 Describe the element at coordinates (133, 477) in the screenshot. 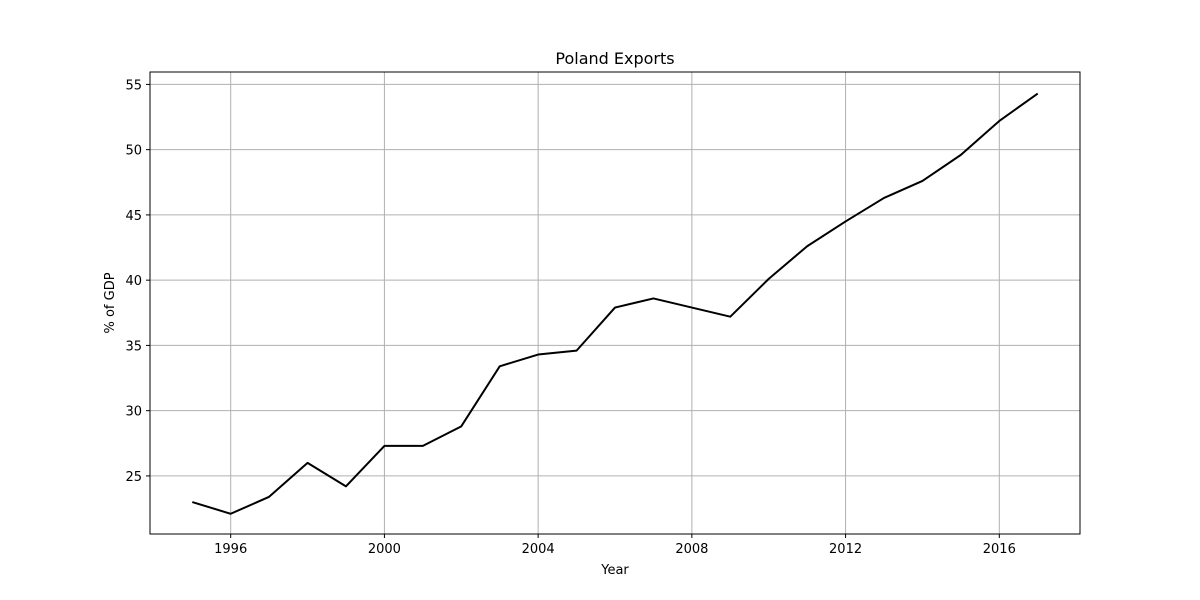

I see `y-tick-label: 25` at that location.